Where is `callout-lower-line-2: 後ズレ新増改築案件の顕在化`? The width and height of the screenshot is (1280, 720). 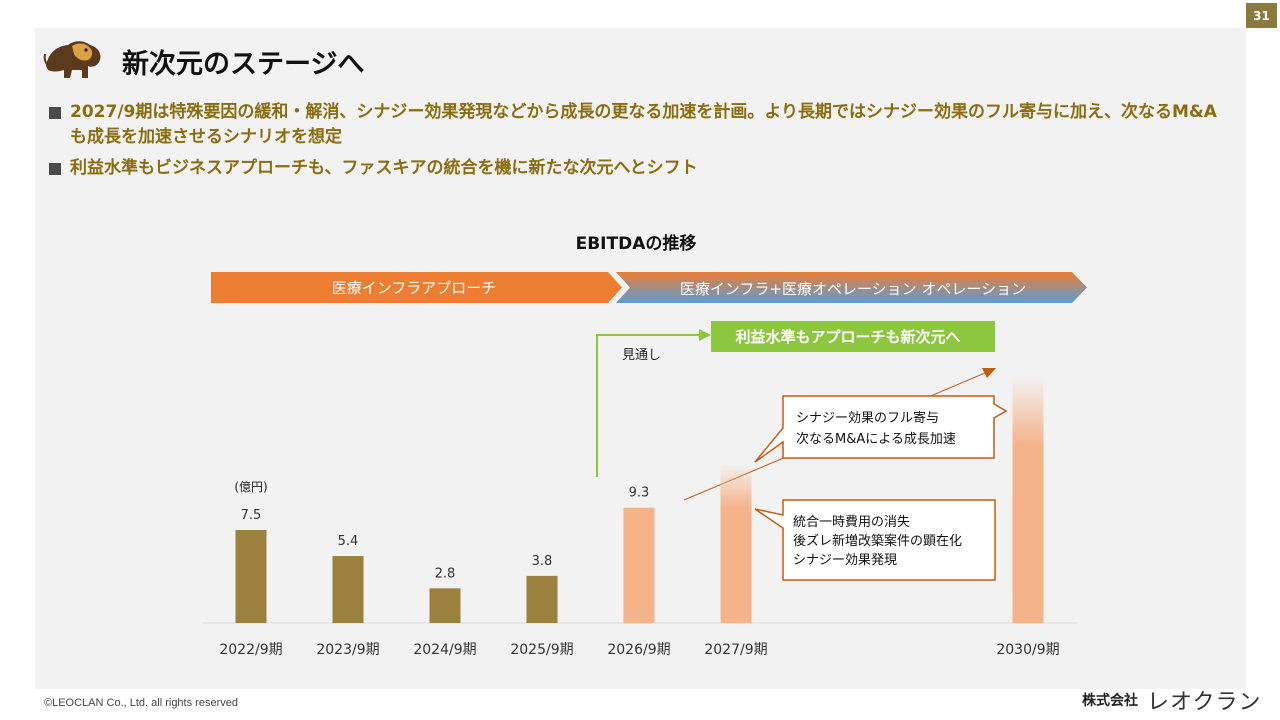
callout-lower-line-2: 後ズレ新増改築案件の顕在化 is located at coordinates (877, 541).